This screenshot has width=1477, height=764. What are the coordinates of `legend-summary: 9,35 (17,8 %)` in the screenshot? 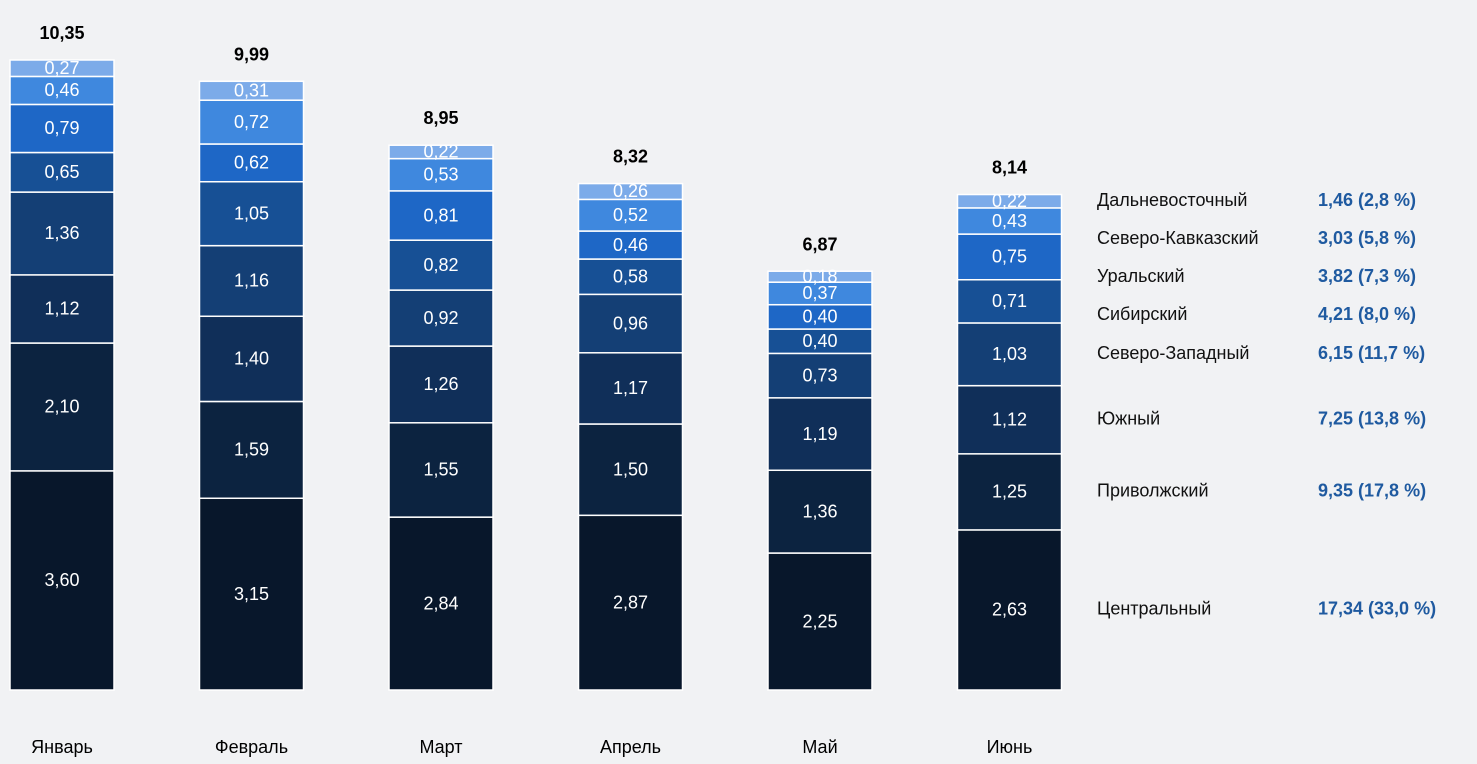 It's located at (1372, 491).